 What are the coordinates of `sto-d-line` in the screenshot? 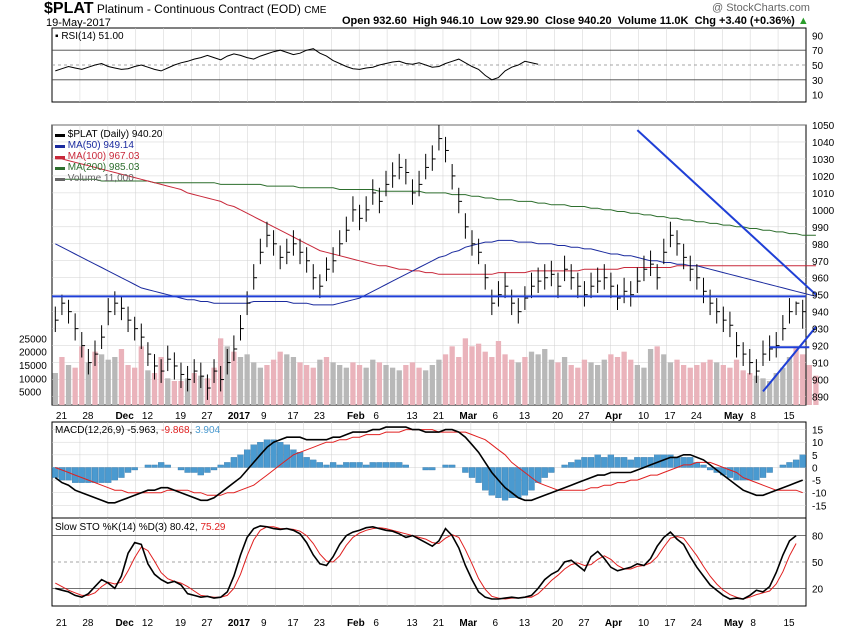 It's located at (426, 563).